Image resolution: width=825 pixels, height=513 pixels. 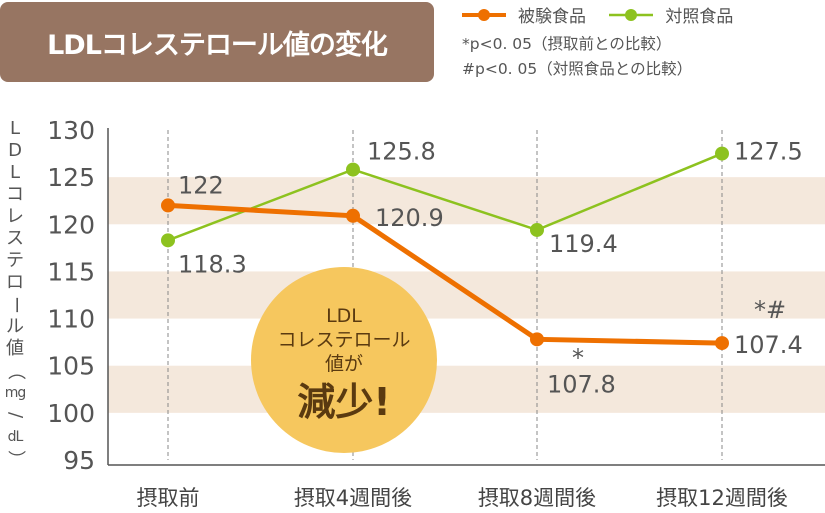 What do you see at coordinates (567, 44) in the screenshot?
I see `note-star: *p<0. 05（摂取前との比較）` at bounding box center [567, 44].